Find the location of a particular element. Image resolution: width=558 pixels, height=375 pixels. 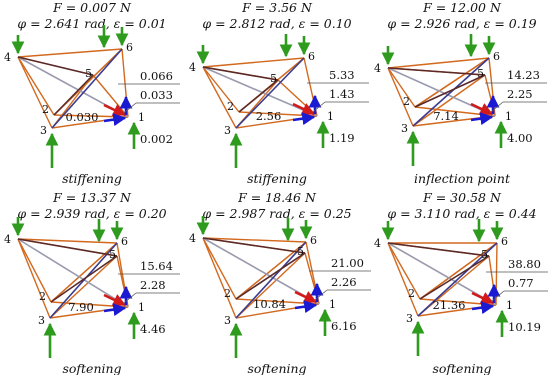

value-b: 0.77 is located at coordinates (521, 283).